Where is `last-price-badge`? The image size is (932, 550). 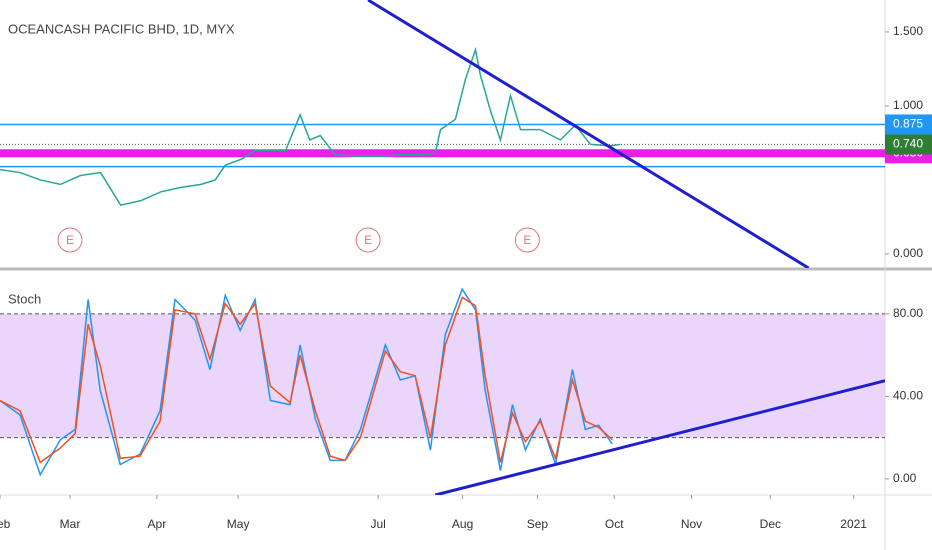 last-price-badge is located at coordinates (908, 144).